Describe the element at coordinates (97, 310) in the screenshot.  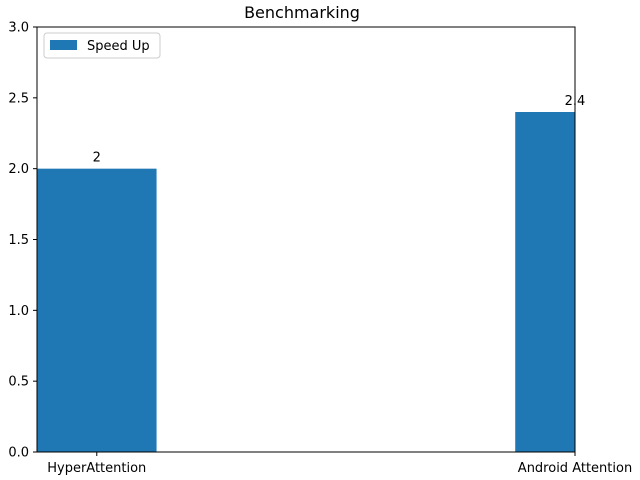
I see `bar-hyperattention` at that location.